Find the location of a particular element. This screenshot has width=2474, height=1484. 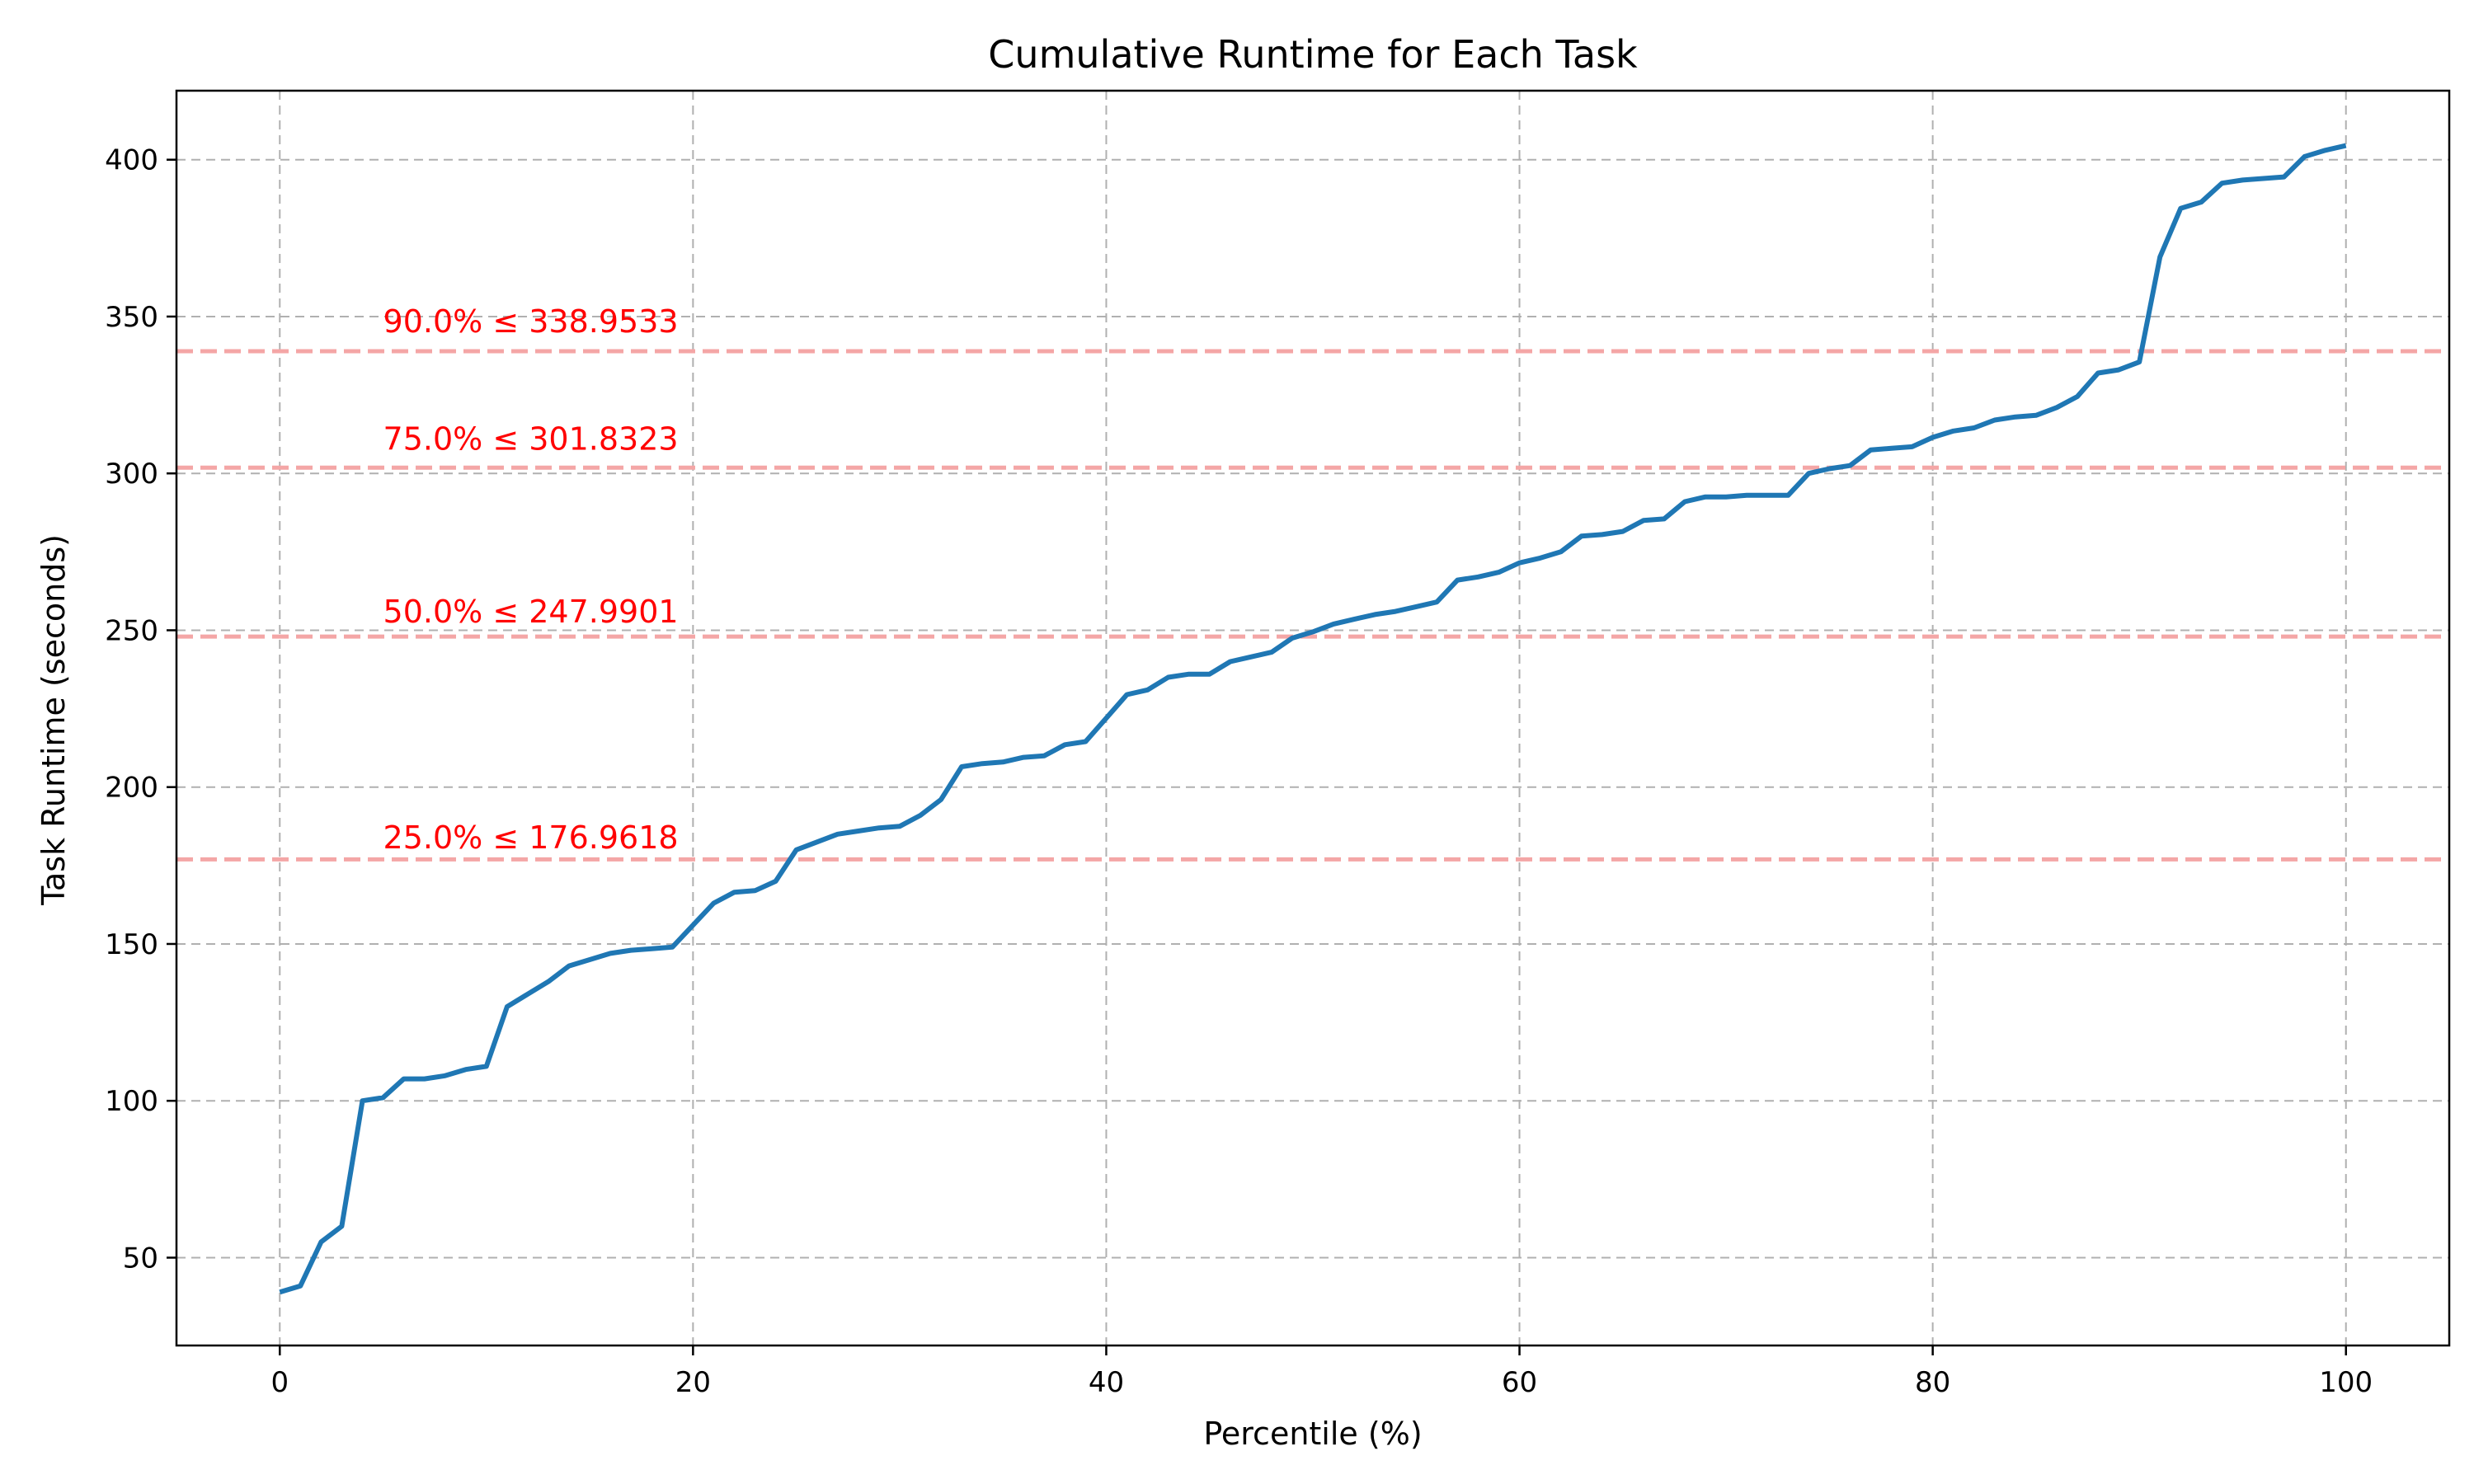

y-tick-label: 50 is located at coordinates (140, 1258).